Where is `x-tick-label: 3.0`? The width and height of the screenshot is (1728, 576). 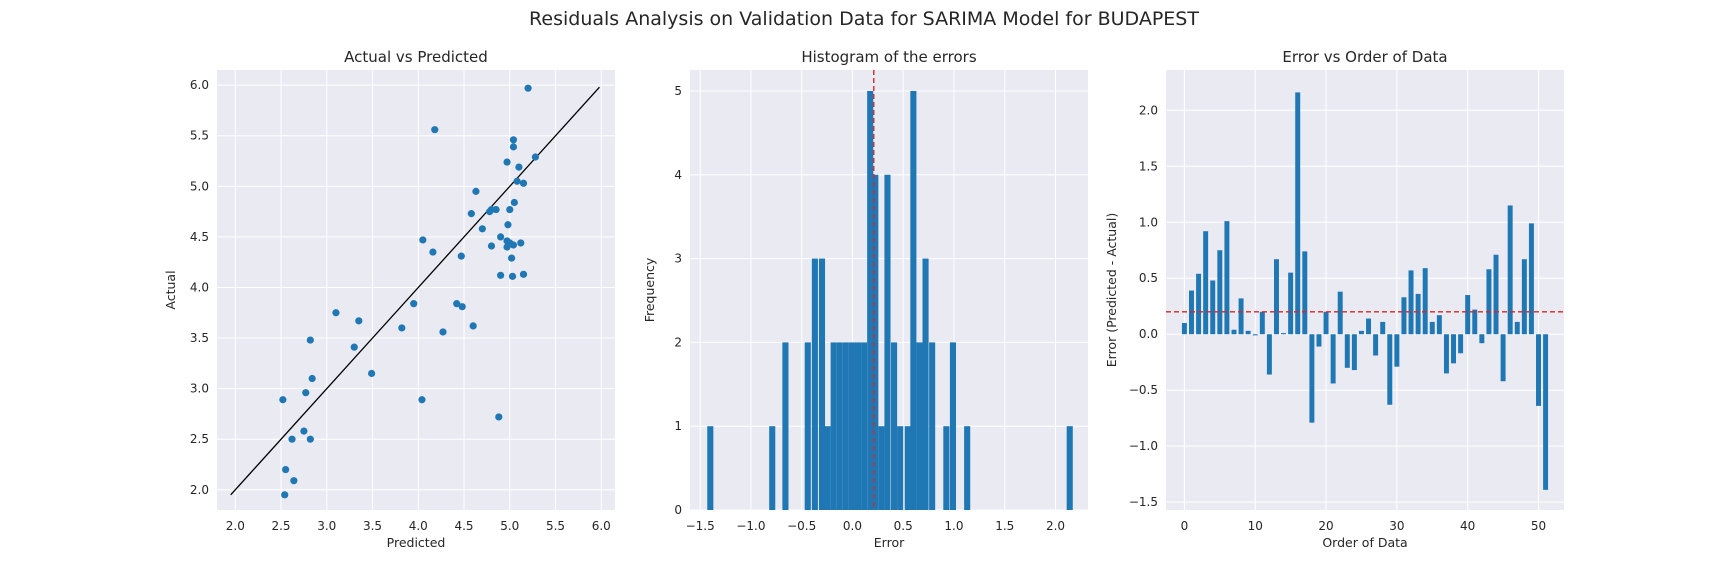
x-tick-label: 3.0 is located at coordinates (326, 526).